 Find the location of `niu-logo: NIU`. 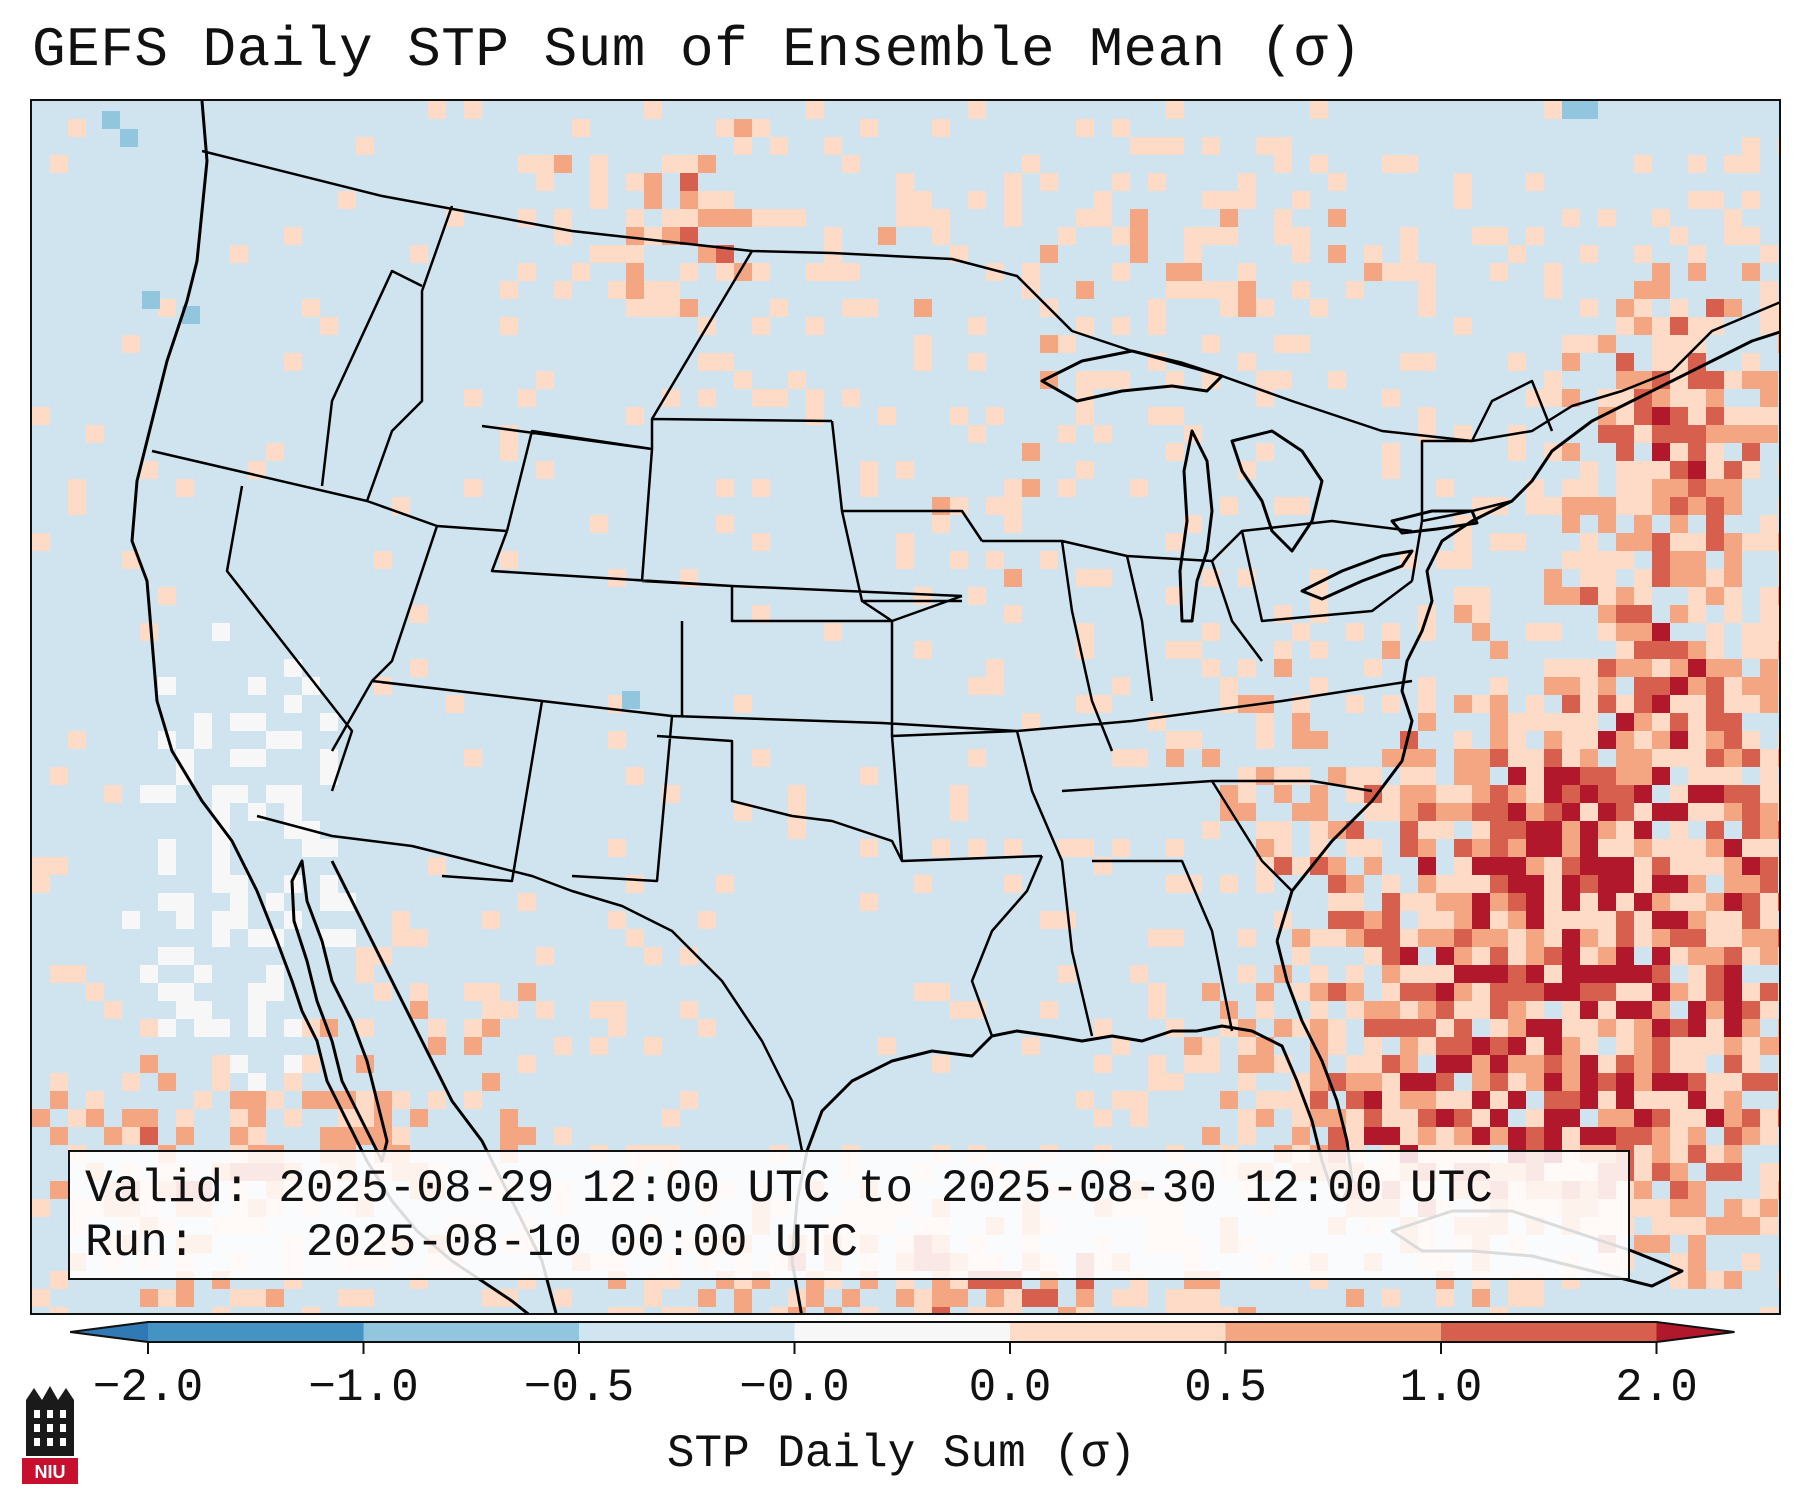

niu-logo: NIU is located at coordinates (50, 1435).